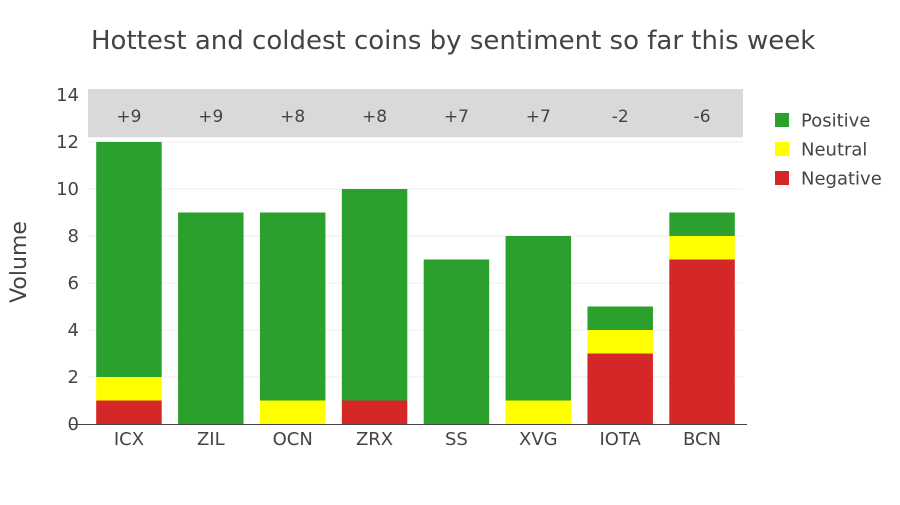 This screenshot has width=900, height=505. Describe the element at coordinates (782, 178) in the screenshot. I see `legend-swatch-negative` at that location.